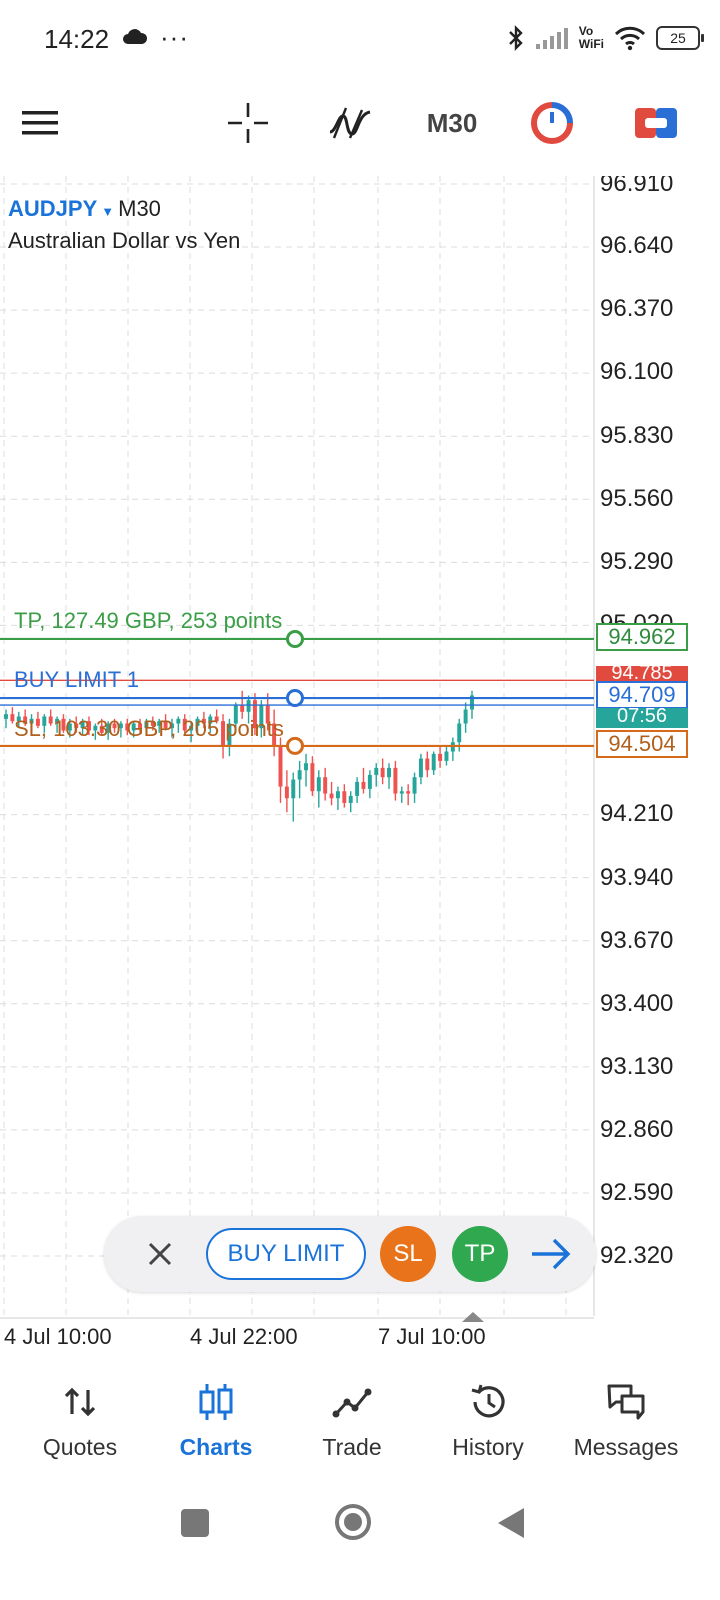  I want to click on vowifi-top: Vo, so click(586, 31).